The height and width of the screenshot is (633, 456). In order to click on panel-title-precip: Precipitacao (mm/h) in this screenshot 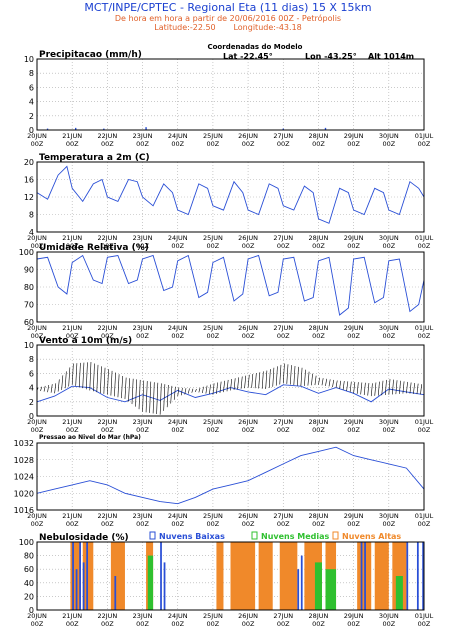, I will do `click(90, 55)`.